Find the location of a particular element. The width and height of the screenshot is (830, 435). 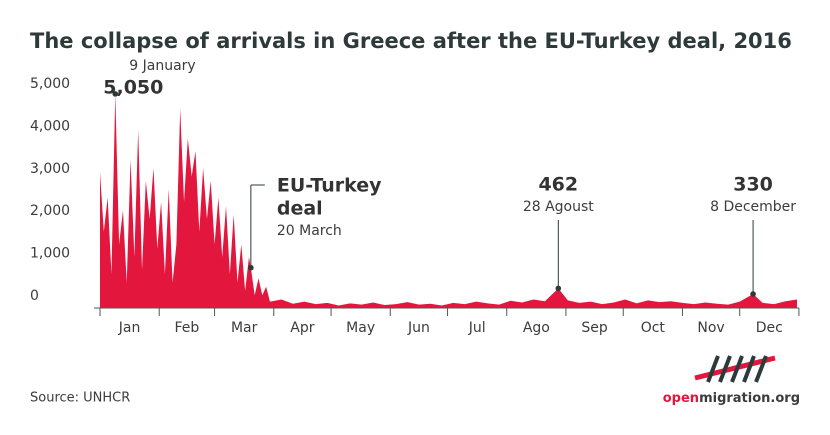

x-tick-label: Feb is located at coordinates (186, 328).